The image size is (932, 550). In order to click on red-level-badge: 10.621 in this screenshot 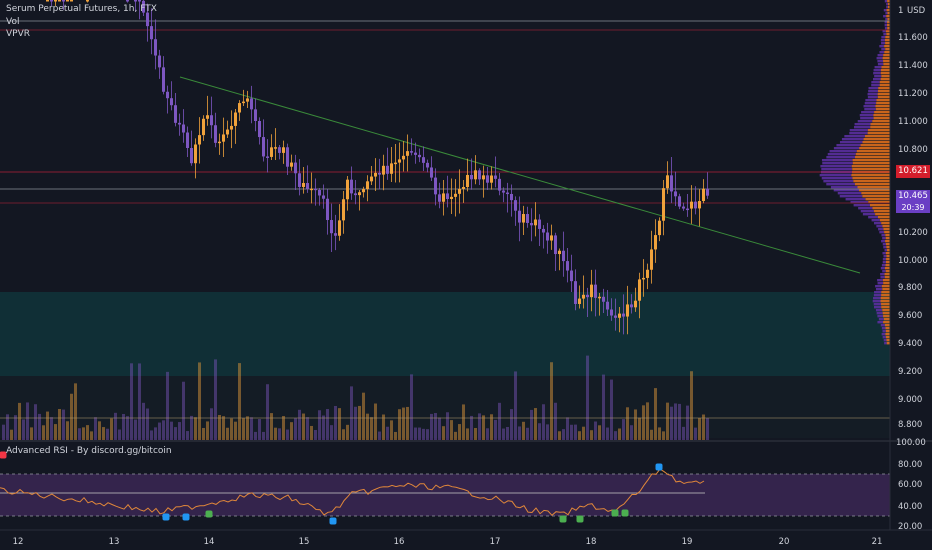, I will do `click(913, 171)`.